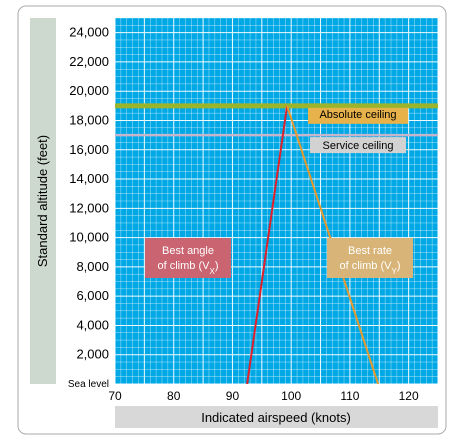  What do you see at coordinates (409, 396) in the screenshot?
I see `x-tick-label: 120` at bounding box center [409, 396].